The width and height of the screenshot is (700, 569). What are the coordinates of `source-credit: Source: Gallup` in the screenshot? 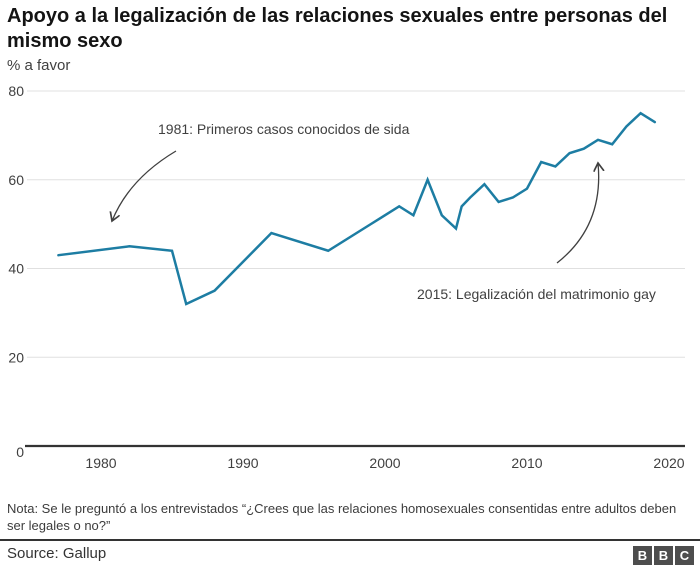 It's located at (57, 553).